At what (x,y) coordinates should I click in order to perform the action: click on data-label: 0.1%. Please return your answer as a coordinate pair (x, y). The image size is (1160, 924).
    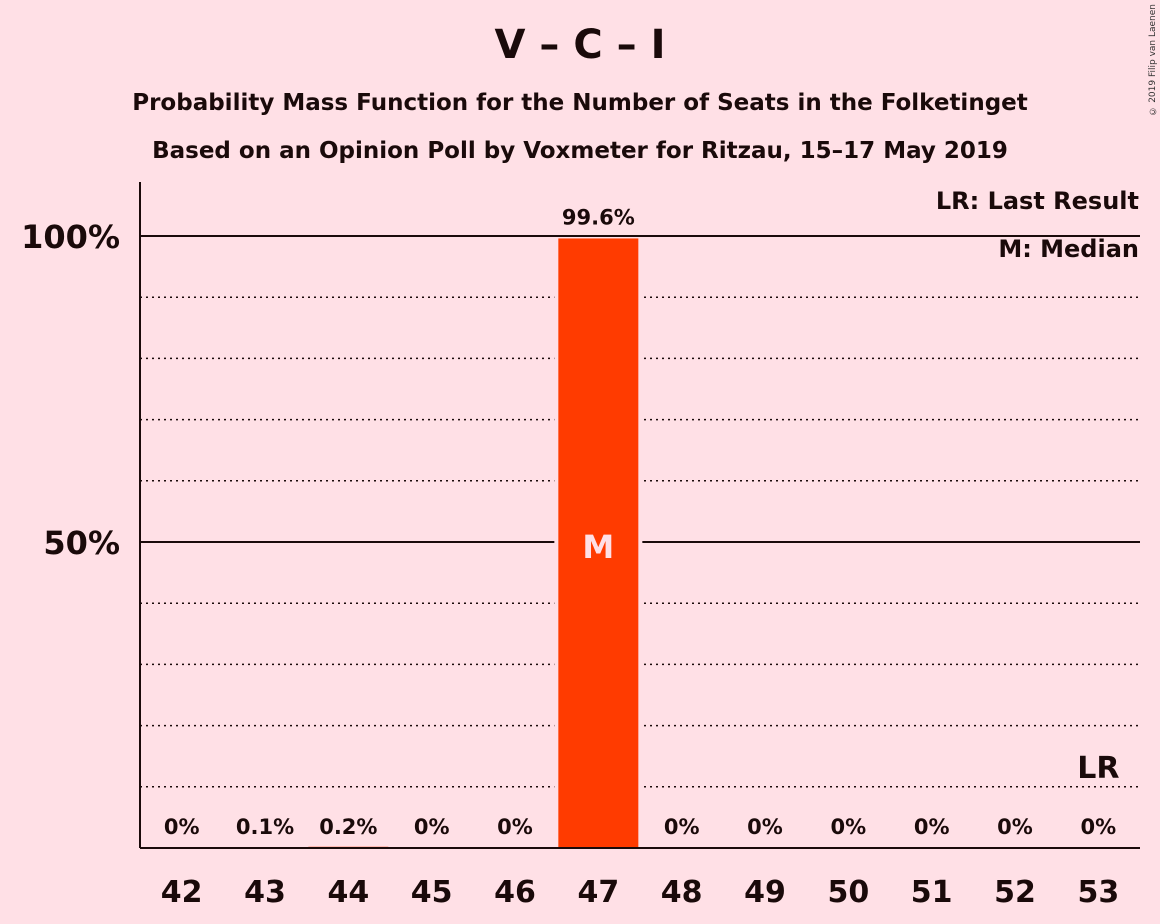
    Looking at the image, I should click on (265, 827).